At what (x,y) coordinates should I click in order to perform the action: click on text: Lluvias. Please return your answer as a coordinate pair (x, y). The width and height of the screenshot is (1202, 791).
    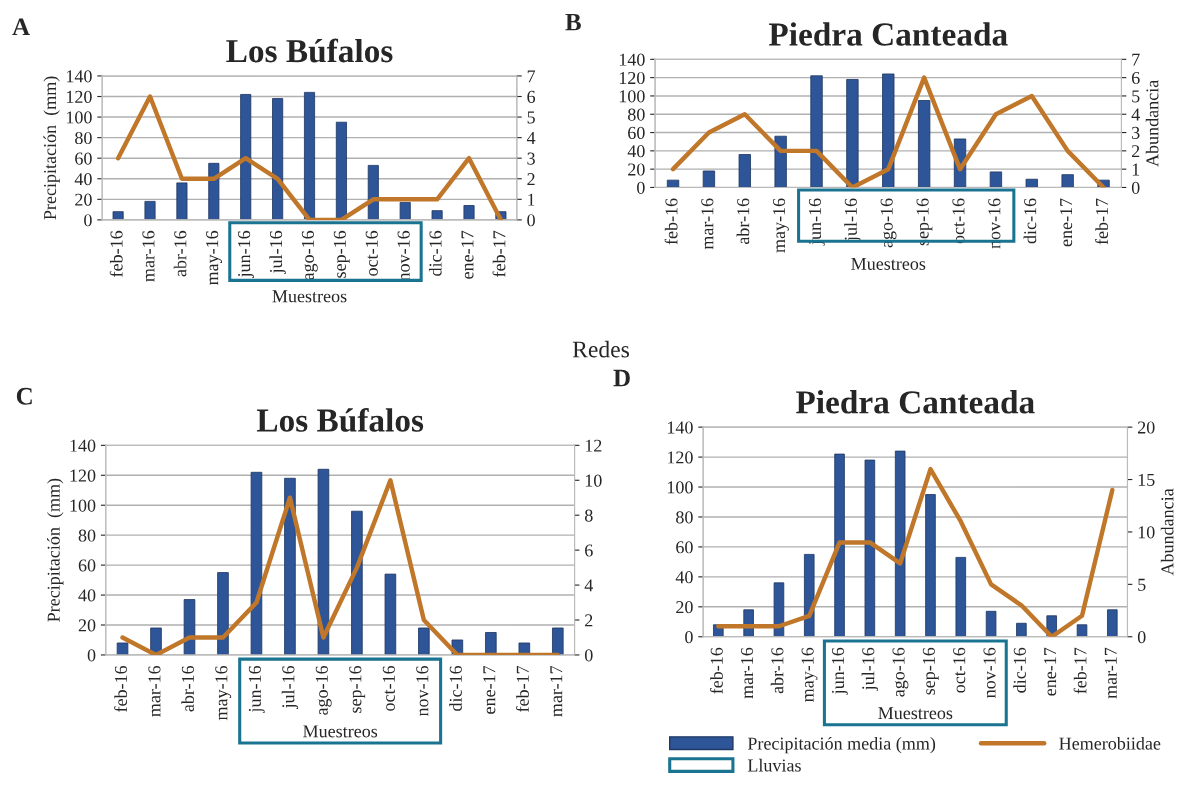
    Looking at the image, I should click on (774, 765).